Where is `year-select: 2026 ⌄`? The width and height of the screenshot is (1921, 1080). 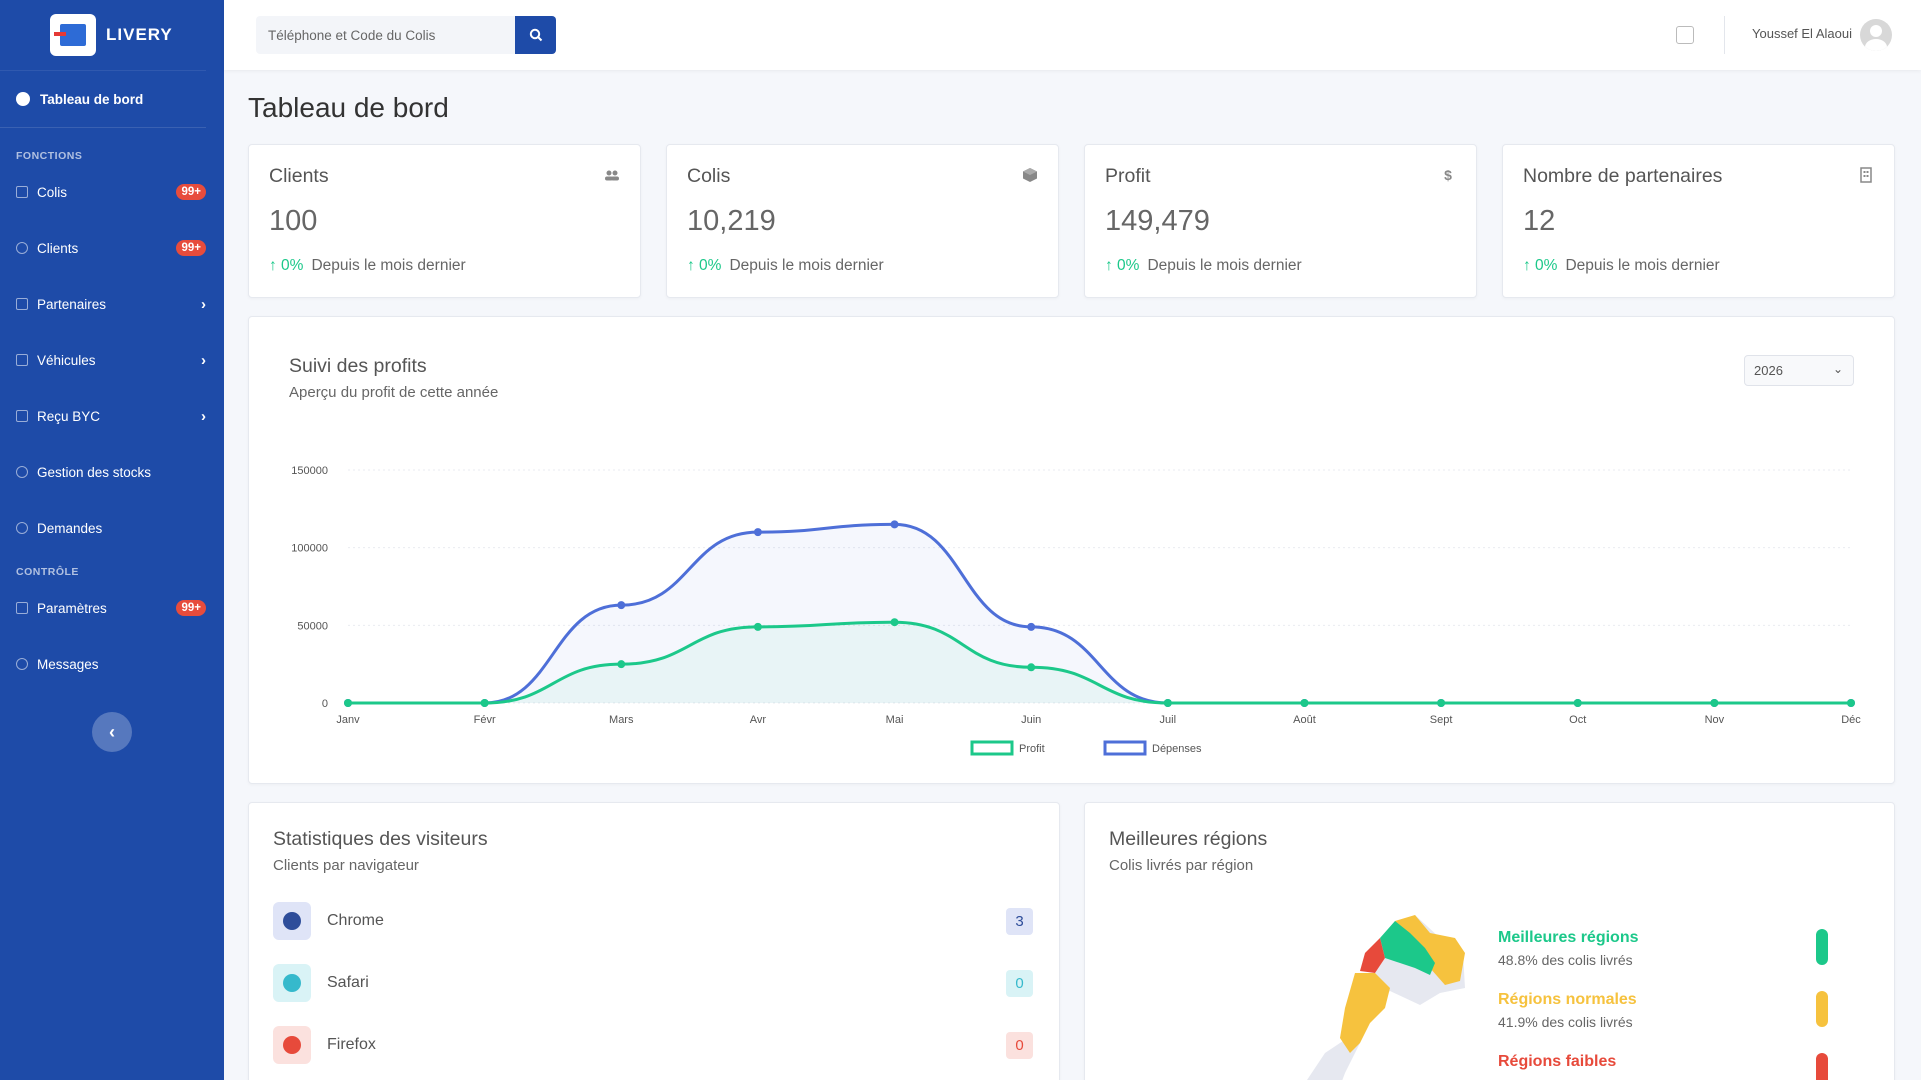 year-select: 2026 ⌄ is located at coordinates (1799, 370).